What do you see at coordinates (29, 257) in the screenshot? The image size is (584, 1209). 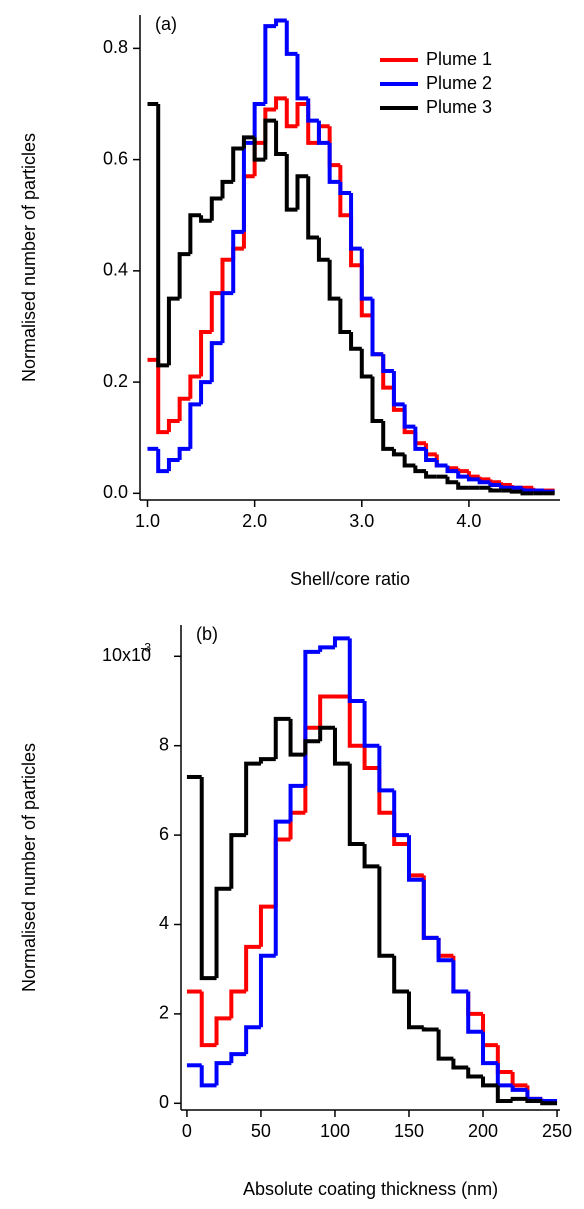 I see `y-axis-label: Normalised number of particles` at bounding box center [29, 257].